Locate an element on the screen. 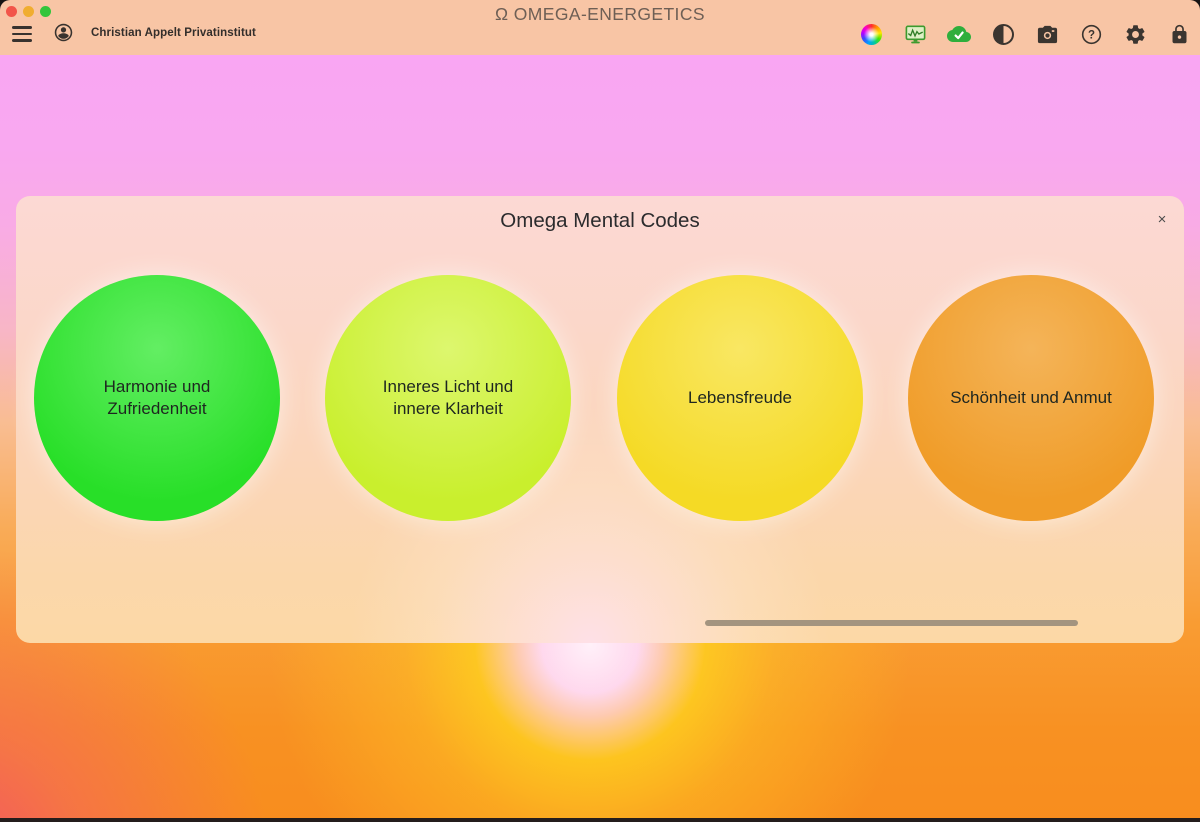 The width and height of the screenshot is (1200, 822). traffic-lights is located at coordinates (28, 11).